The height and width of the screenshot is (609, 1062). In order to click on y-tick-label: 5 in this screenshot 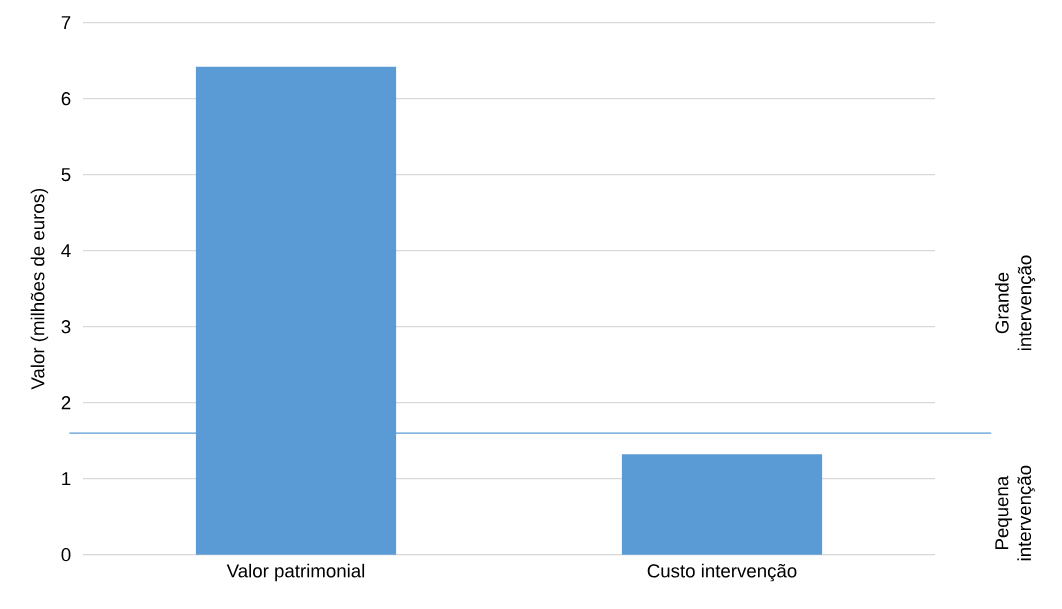, I will do `click(66, 175)`.